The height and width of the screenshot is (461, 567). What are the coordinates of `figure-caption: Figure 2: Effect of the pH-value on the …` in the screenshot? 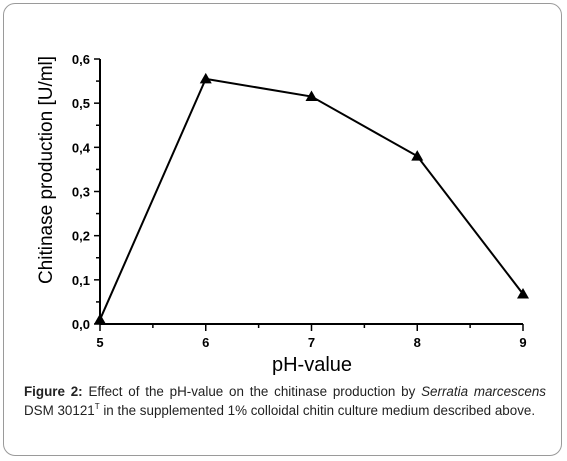 It's located at (285, 401).